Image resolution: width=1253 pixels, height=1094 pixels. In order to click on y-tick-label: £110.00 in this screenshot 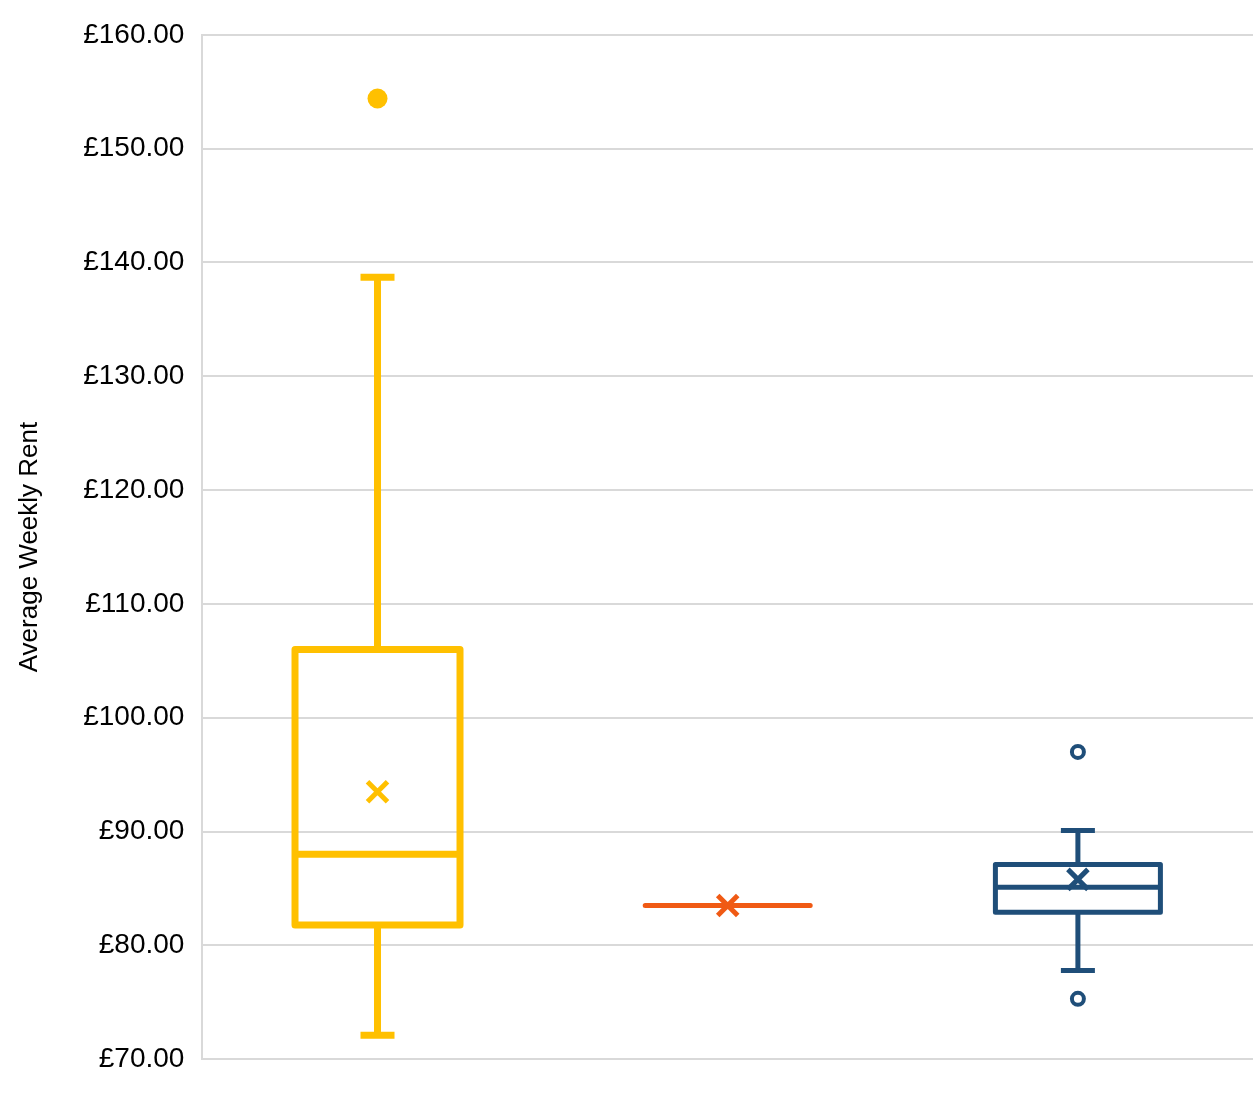, I will do `click(135, 602)`.